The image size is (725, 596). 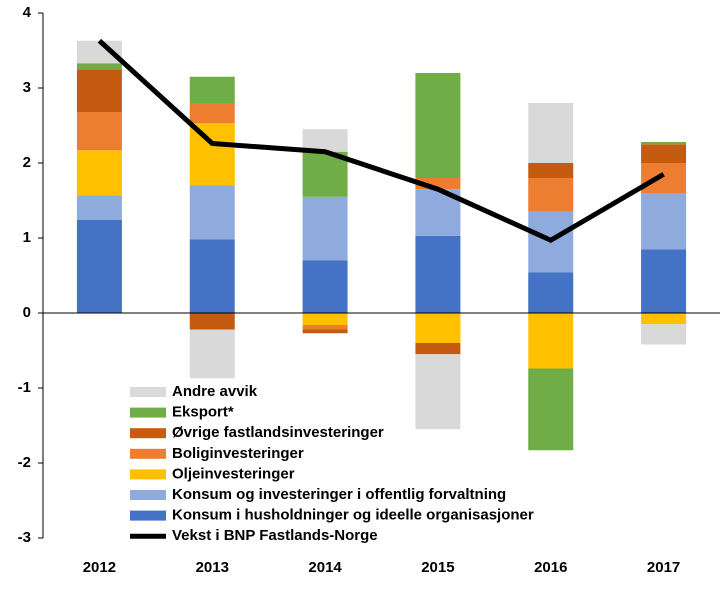 I want to click on legend-label: Øvrige fastlandsinvesteringer, so click(x=278, y=432).